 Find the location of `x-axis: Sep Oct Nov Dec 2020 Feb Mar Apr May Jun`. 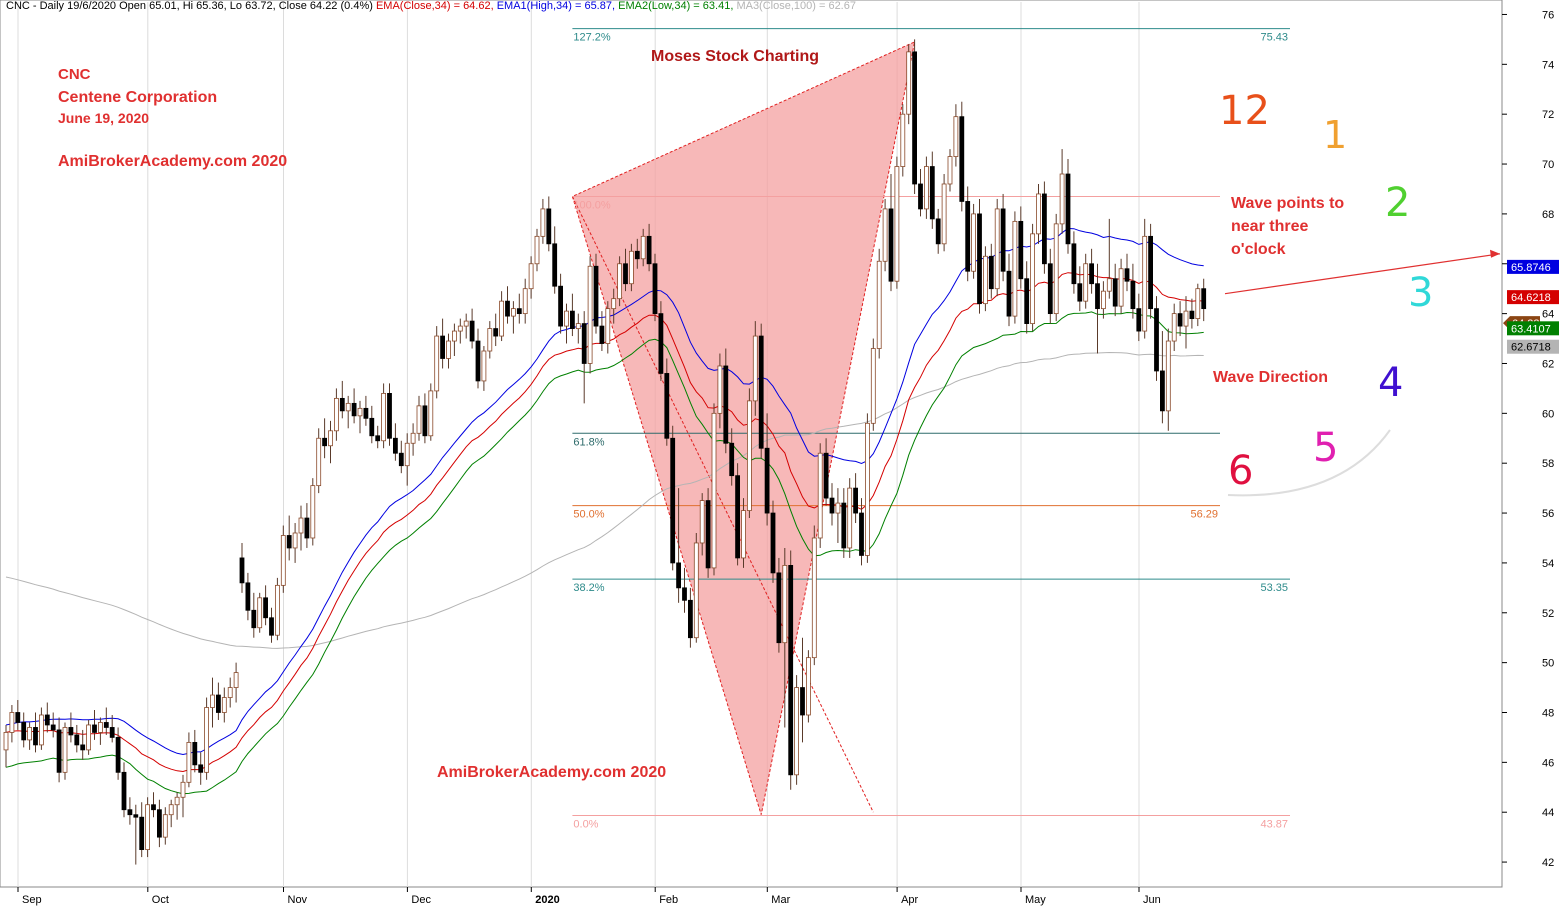

x-axis: Sep Oct Nov Dec 2020 Feb Mar Apr May Jun is located at coordinates (589, 896).